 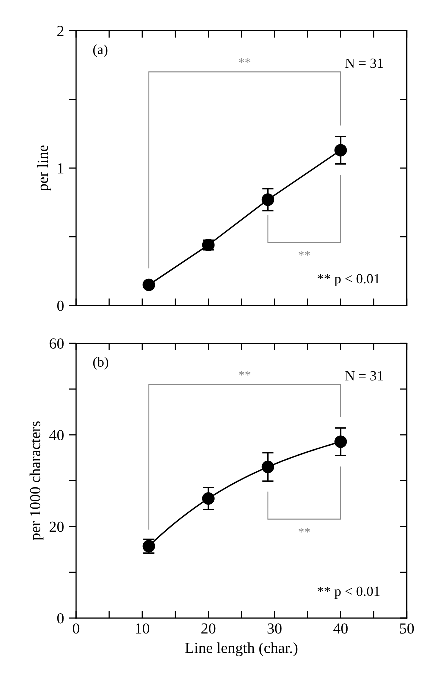 I want to click on x-tick-label: 20, so click(x=209, y=629).